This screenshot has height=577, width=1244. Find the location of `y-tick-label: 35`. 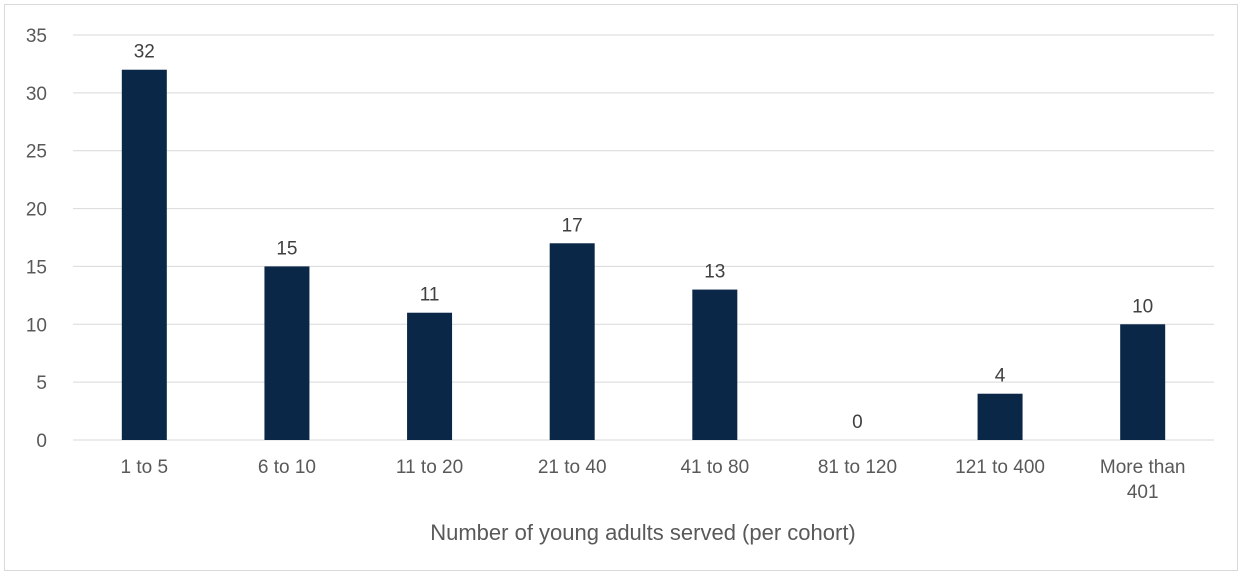

y-tick-label: 35 is located at coordinates (36, 36).